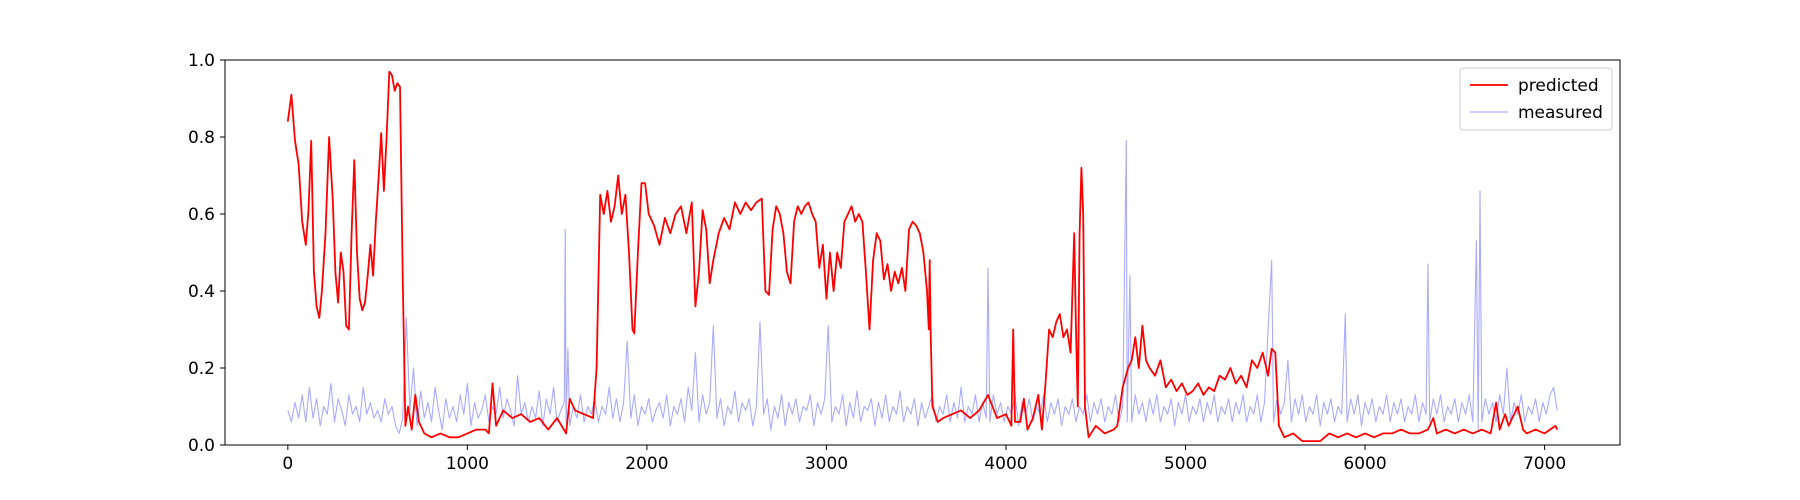 This screenshot has width=1800, height=500. What do you see at coordinates (201, 138) in the screenshot?
I see `y-tick-label: 0.8` at bounding box center [201, 138].